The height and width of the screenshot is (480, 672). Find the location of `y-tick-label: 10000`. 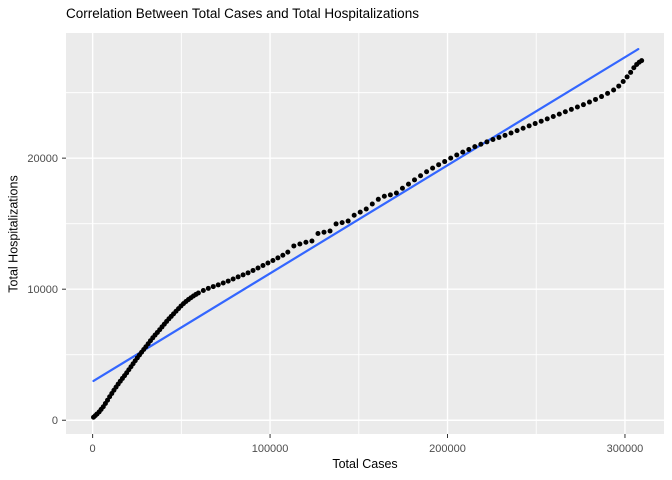

y-tick-label: 10000 is located at coordinates (42, 290).